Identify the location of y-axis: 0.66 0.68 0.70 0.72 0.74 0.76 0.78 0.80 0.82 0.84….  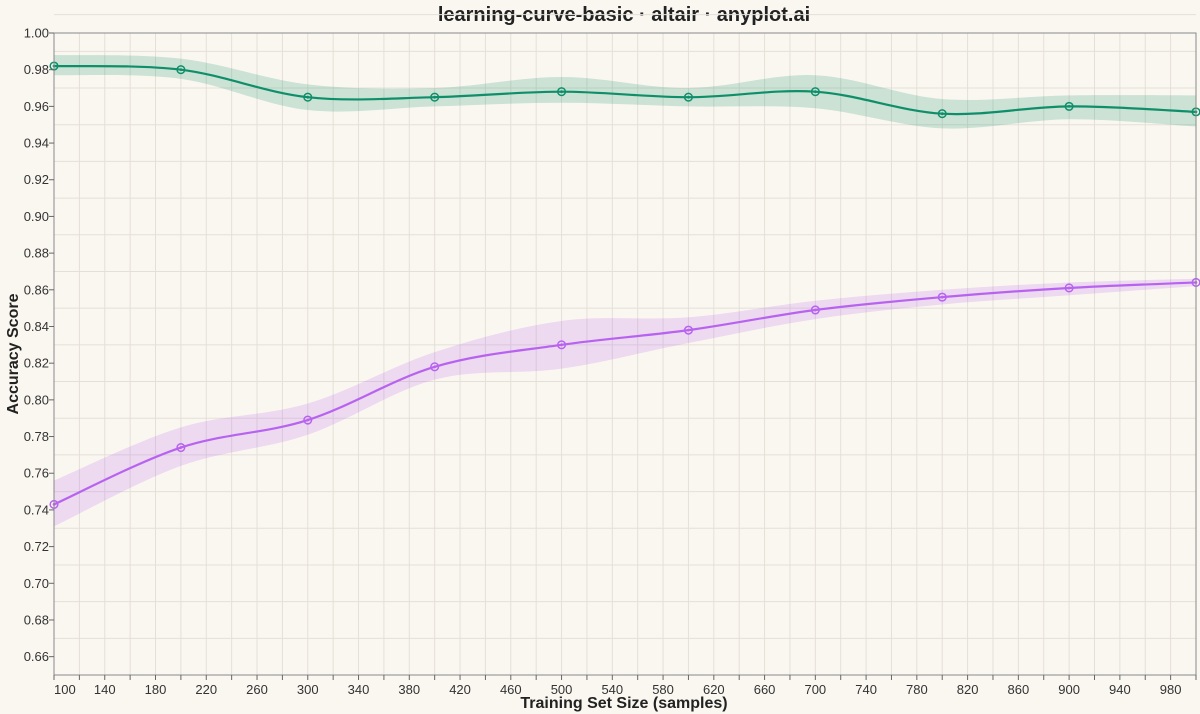
(39, 345).